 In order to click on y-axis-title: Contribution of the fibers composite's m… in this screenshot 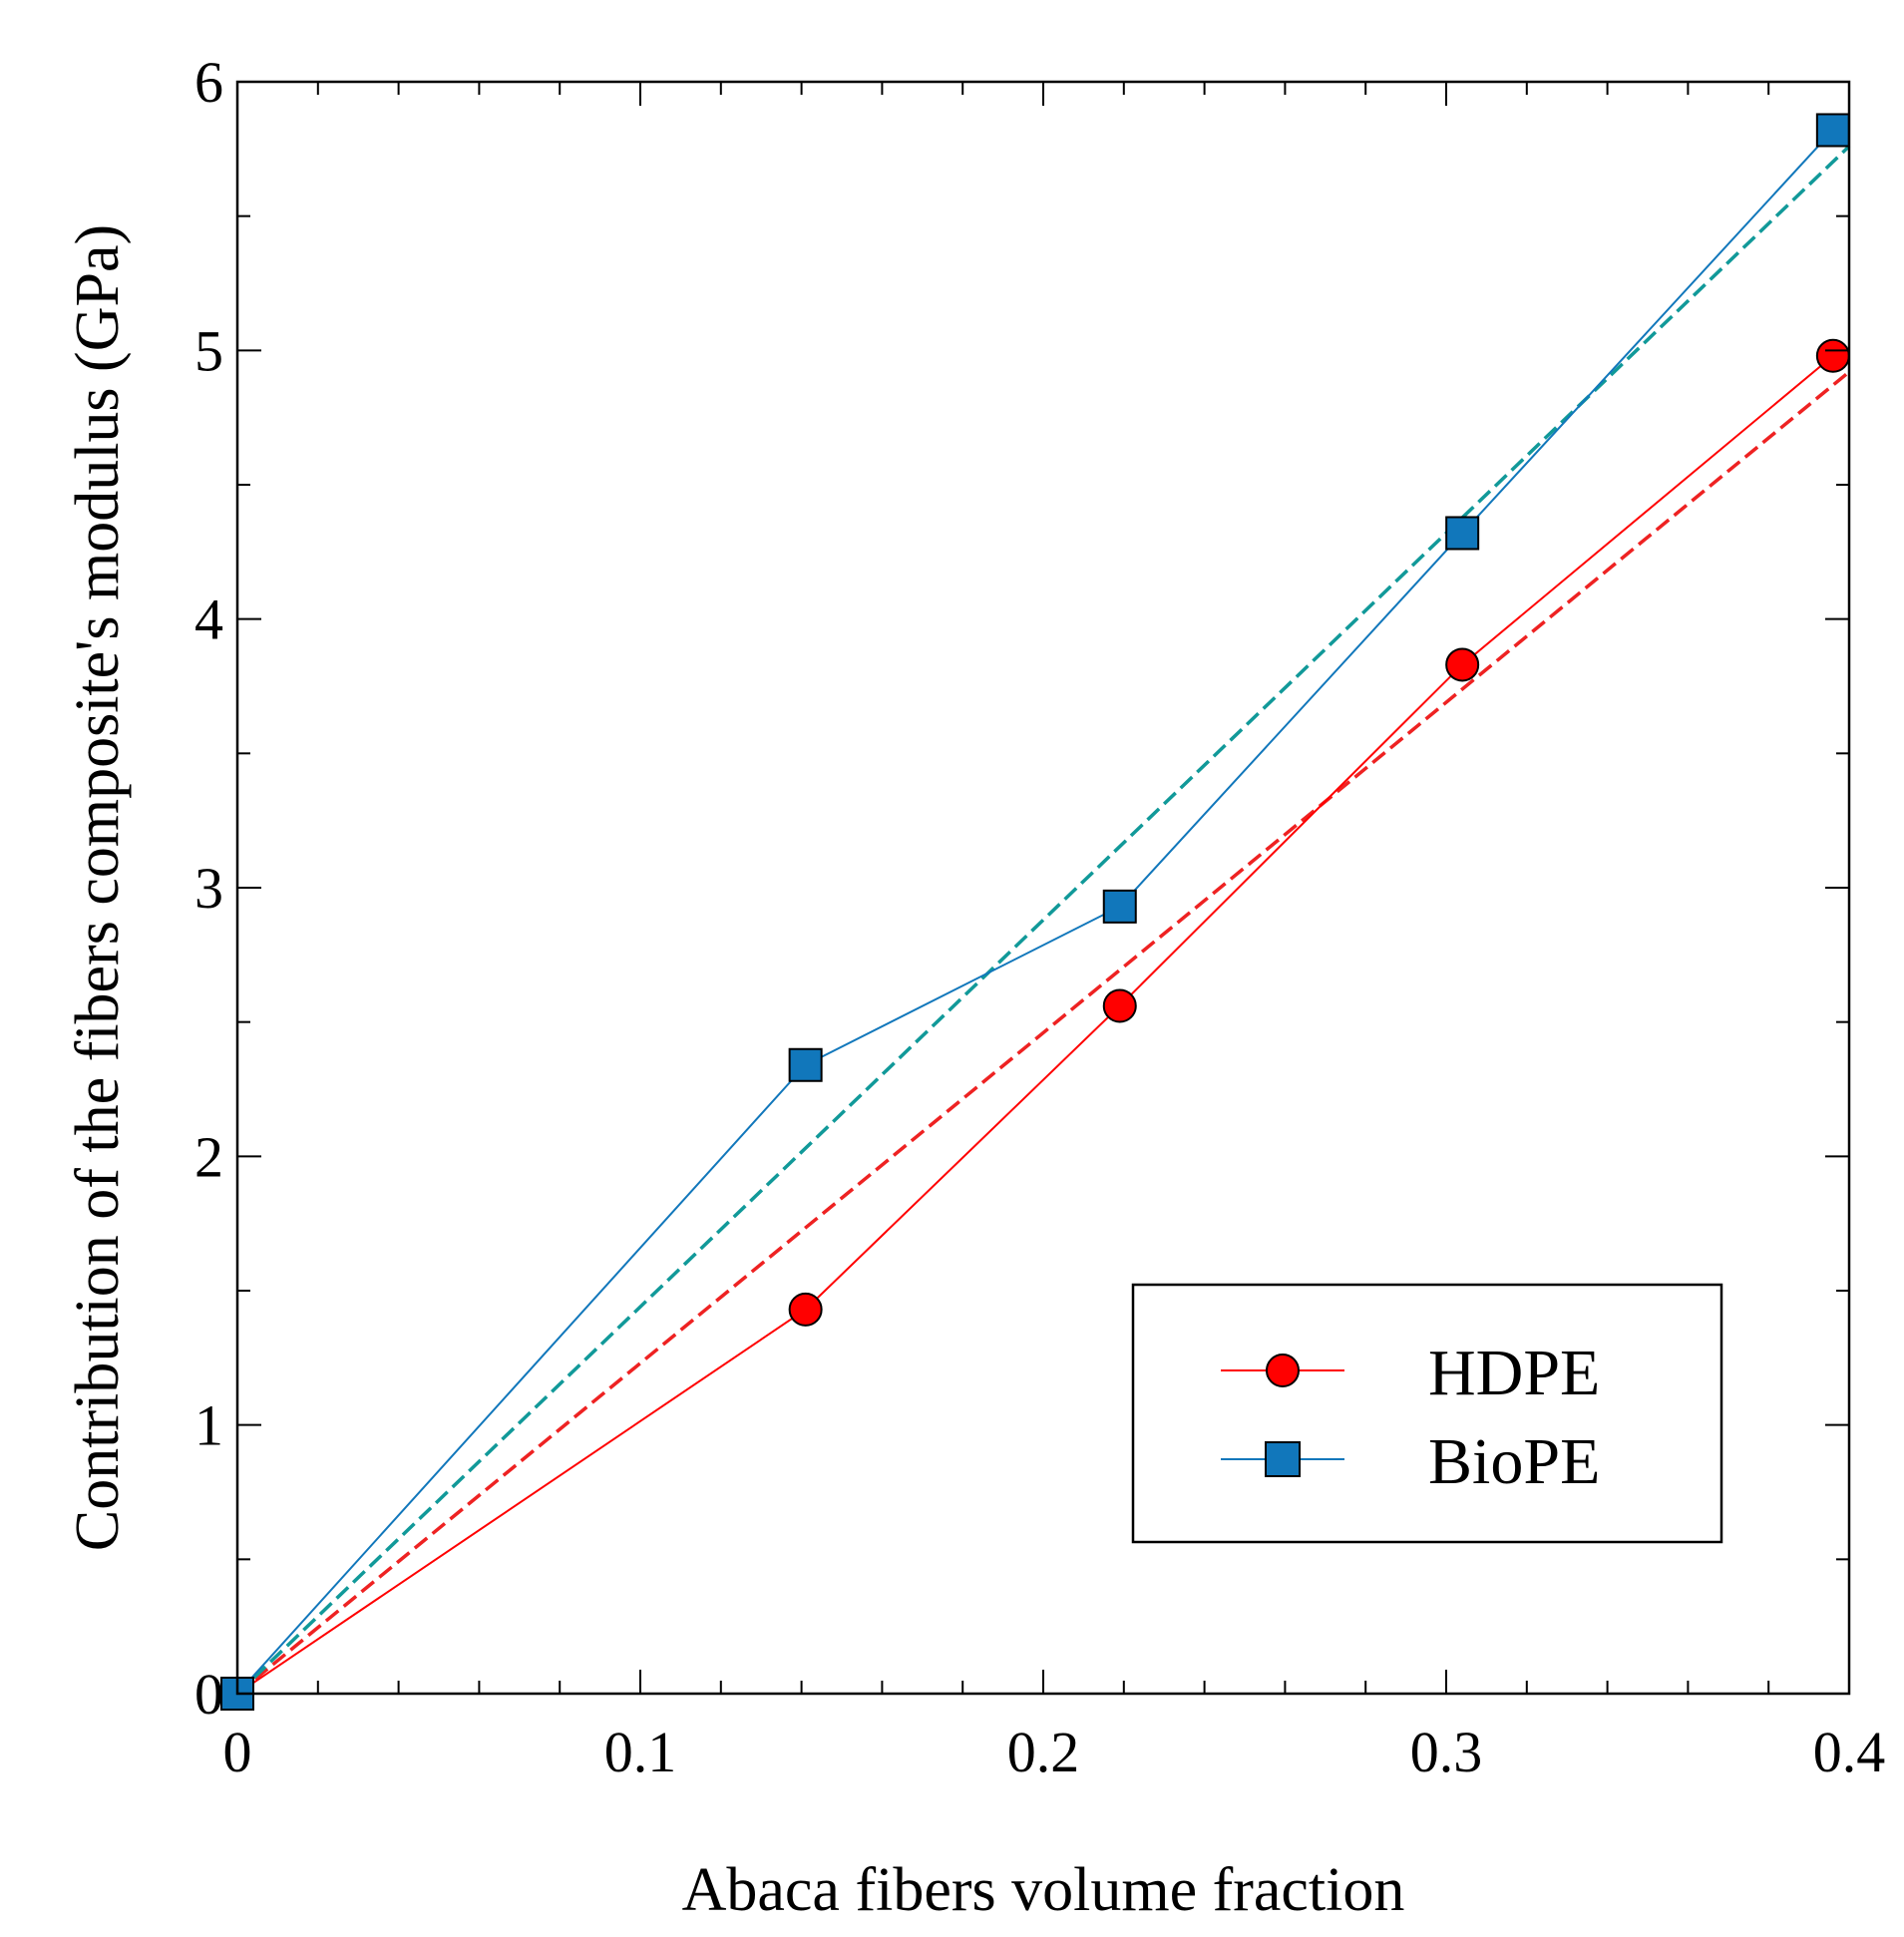, I will do `click(98, 887)`.